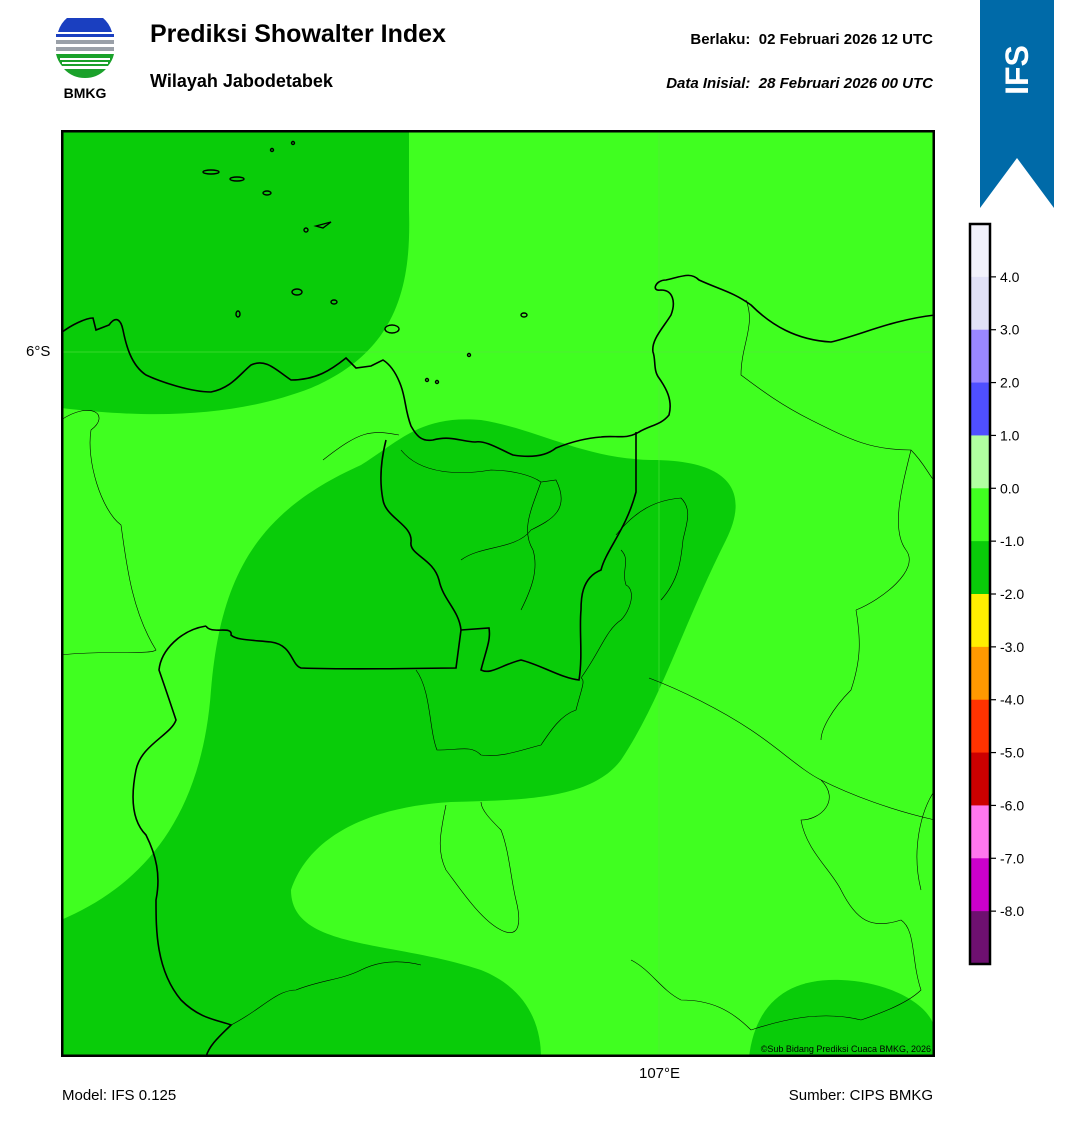 The width and height of the screenshot is (1068, 1128). What do you see at coordinates (720, 39) in the screenshot?
I see `valid-label: Berlaku:` at bounding box center [720, 39].